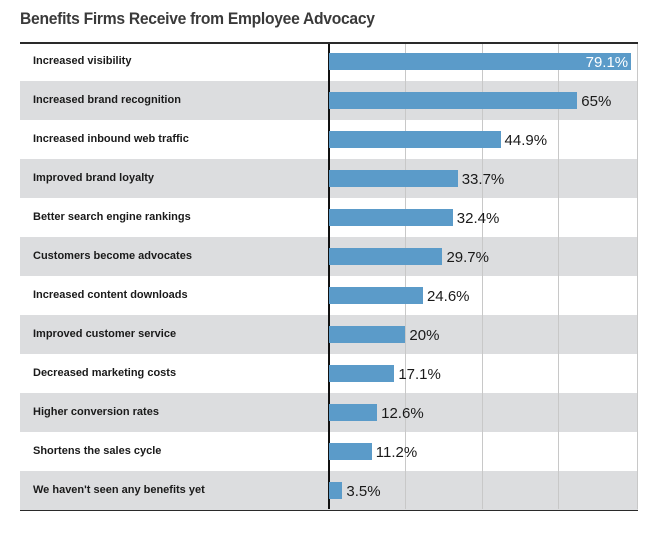 The width and height of the screenshot is (663, 535). I want to click on chart-row: Decreased marketing costs, so click(329, 373).